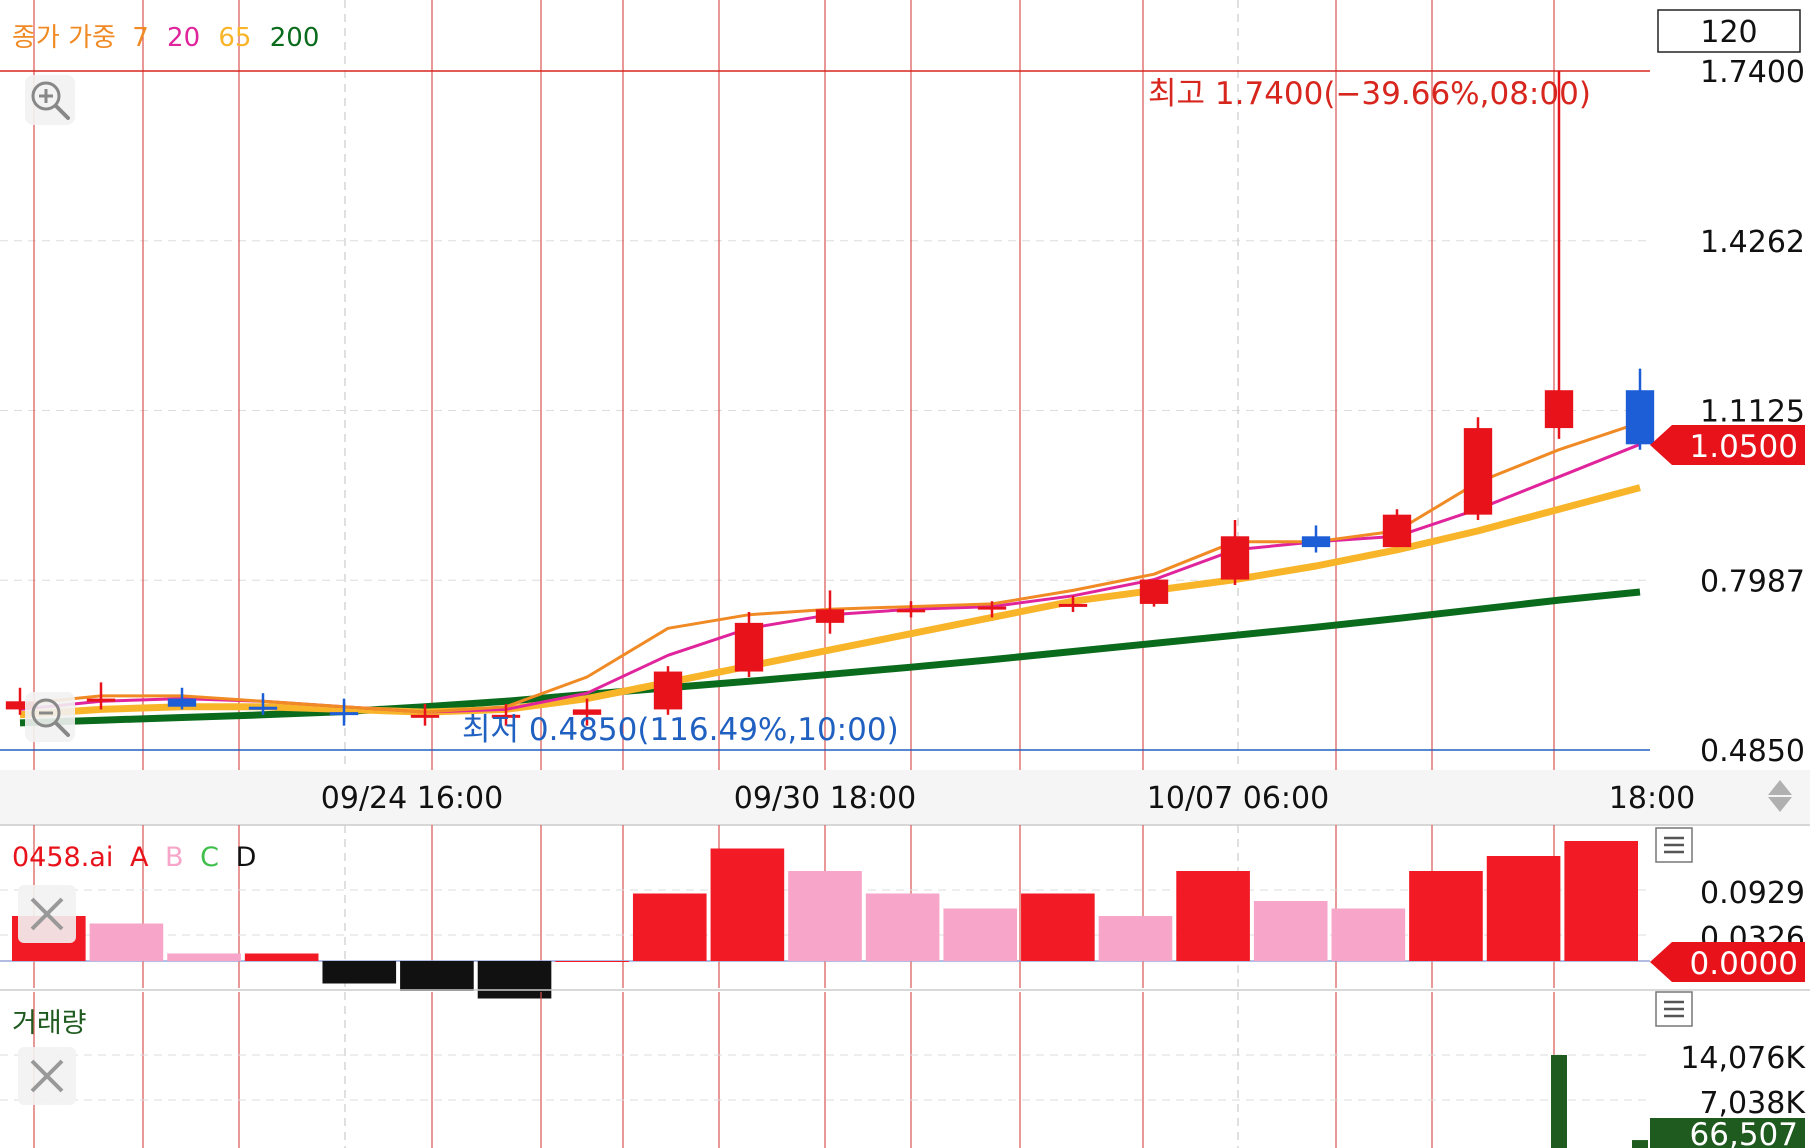 The width and height of the screenshot is (1810, 1148). I want to click on low-annotation: 최저 0.4850(116.49%,10:00), so click(680, 730).